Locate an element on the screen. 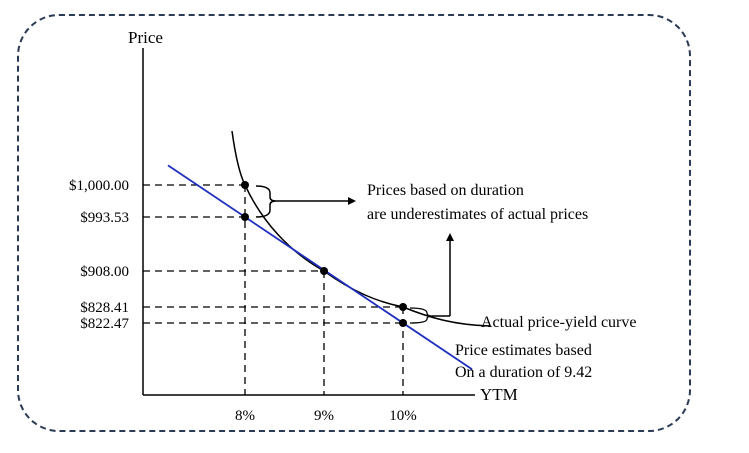  y-tick-label: $1,000.00 is located at coordinates (99, 186).